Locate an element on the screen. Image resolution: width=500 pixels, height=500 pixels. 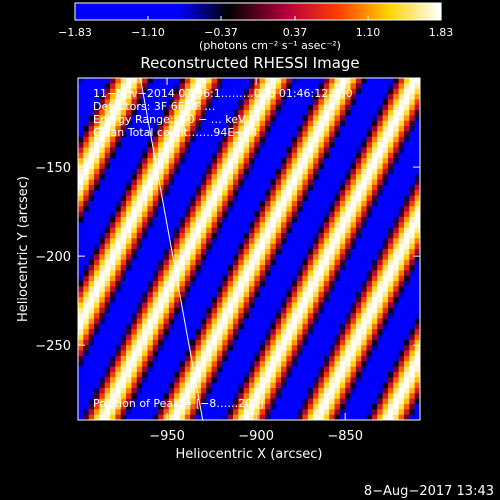
colorbar-cell is located at coordinates (199, 11).